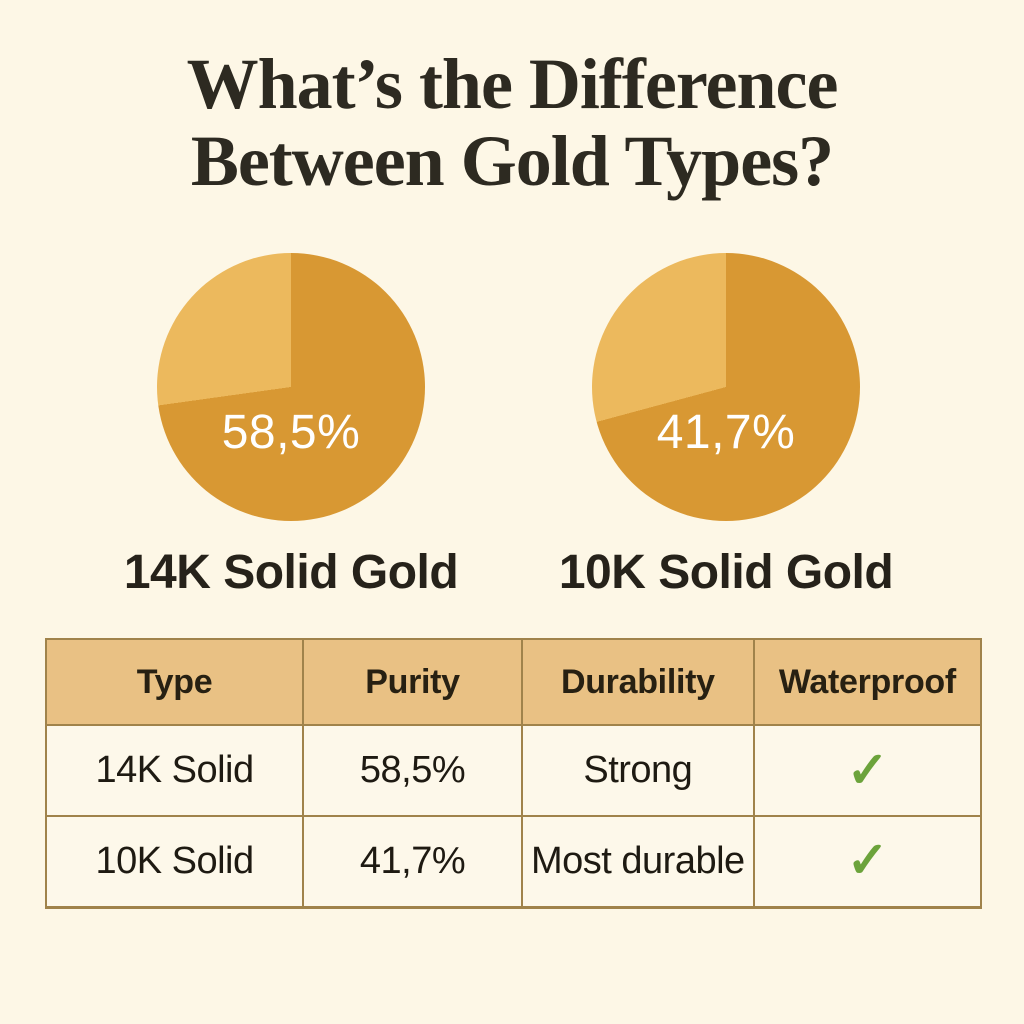 Image resolution: width=1024 pixels, height=1024 pixels. What do you see at coordinates (726, 572) in the screenshot?
I see `pie-caption-10k: 10K Solid Gold` at bounding box center [726, 572].